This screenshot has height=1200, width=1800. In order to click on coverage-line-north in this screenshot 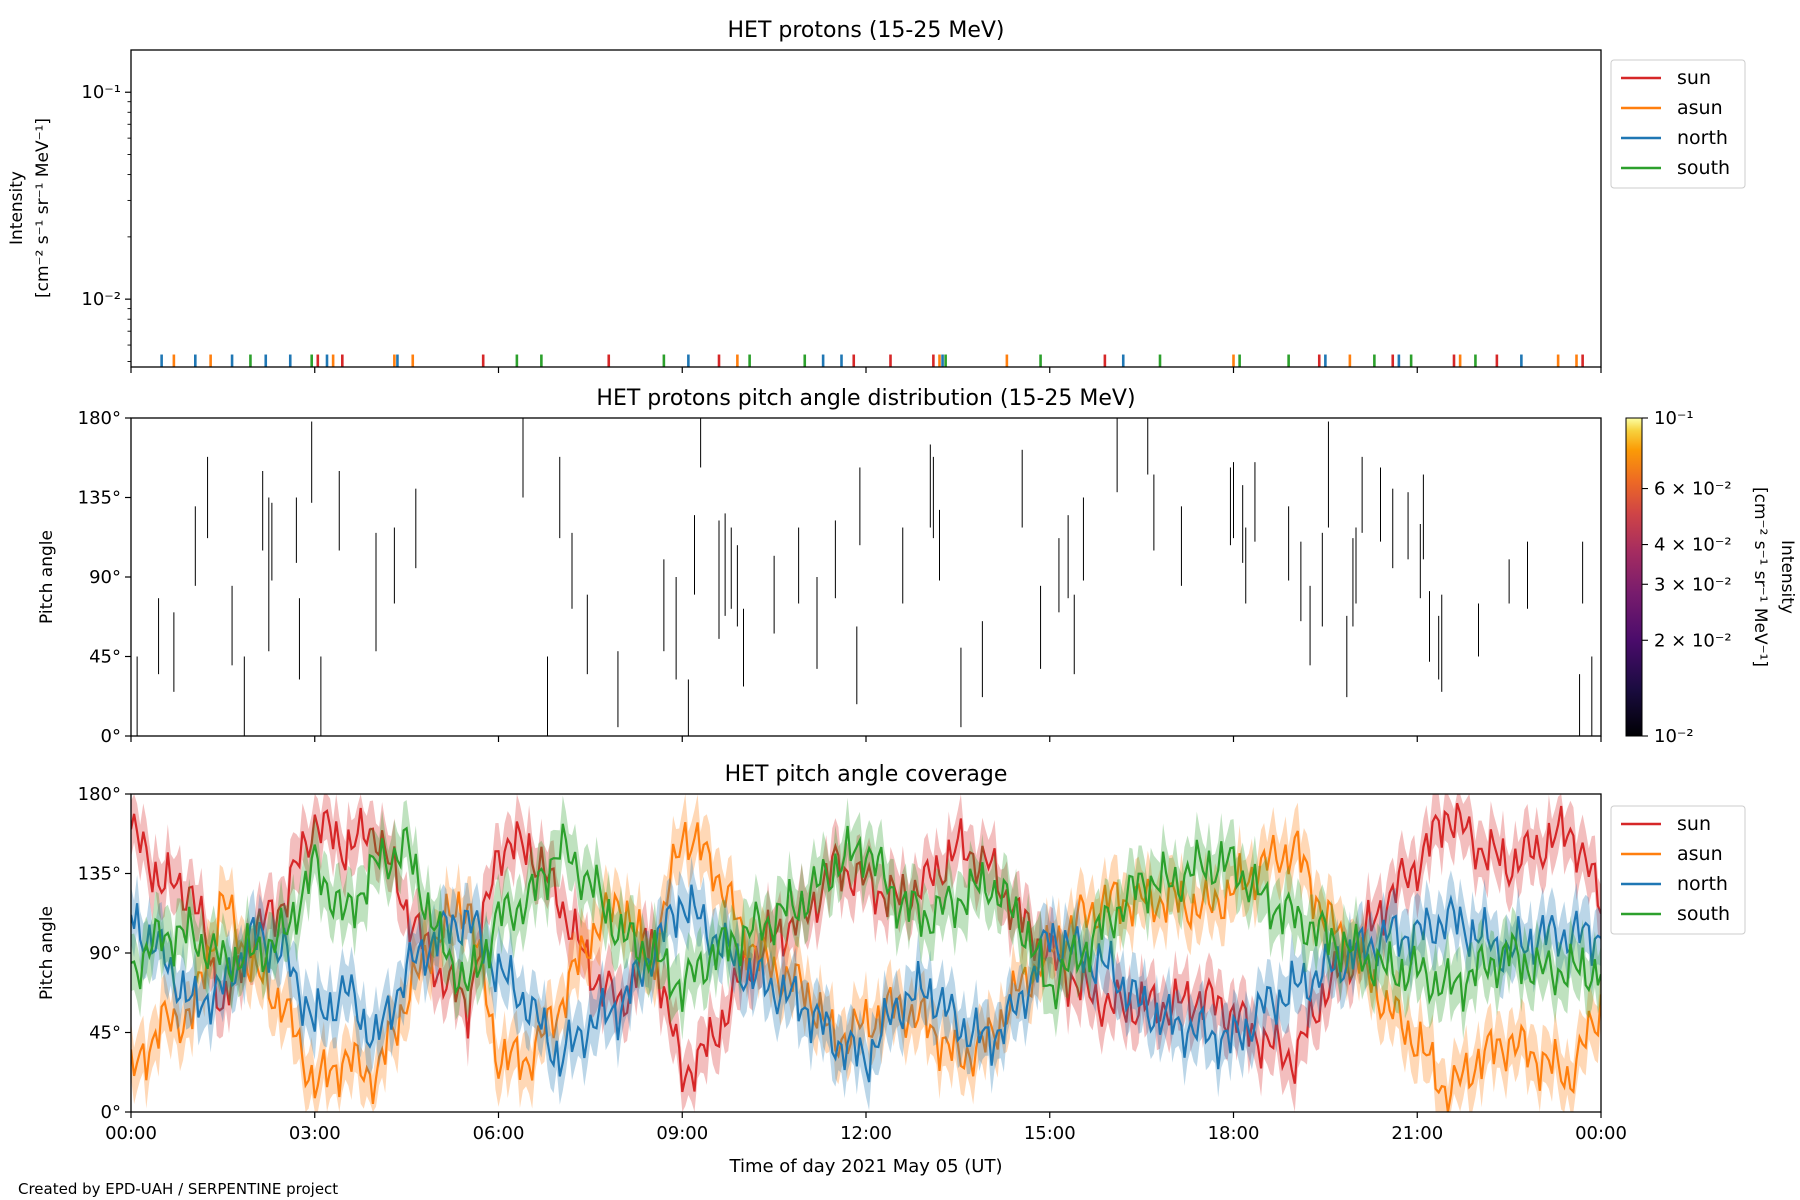, I will do `click(866, 983)`.